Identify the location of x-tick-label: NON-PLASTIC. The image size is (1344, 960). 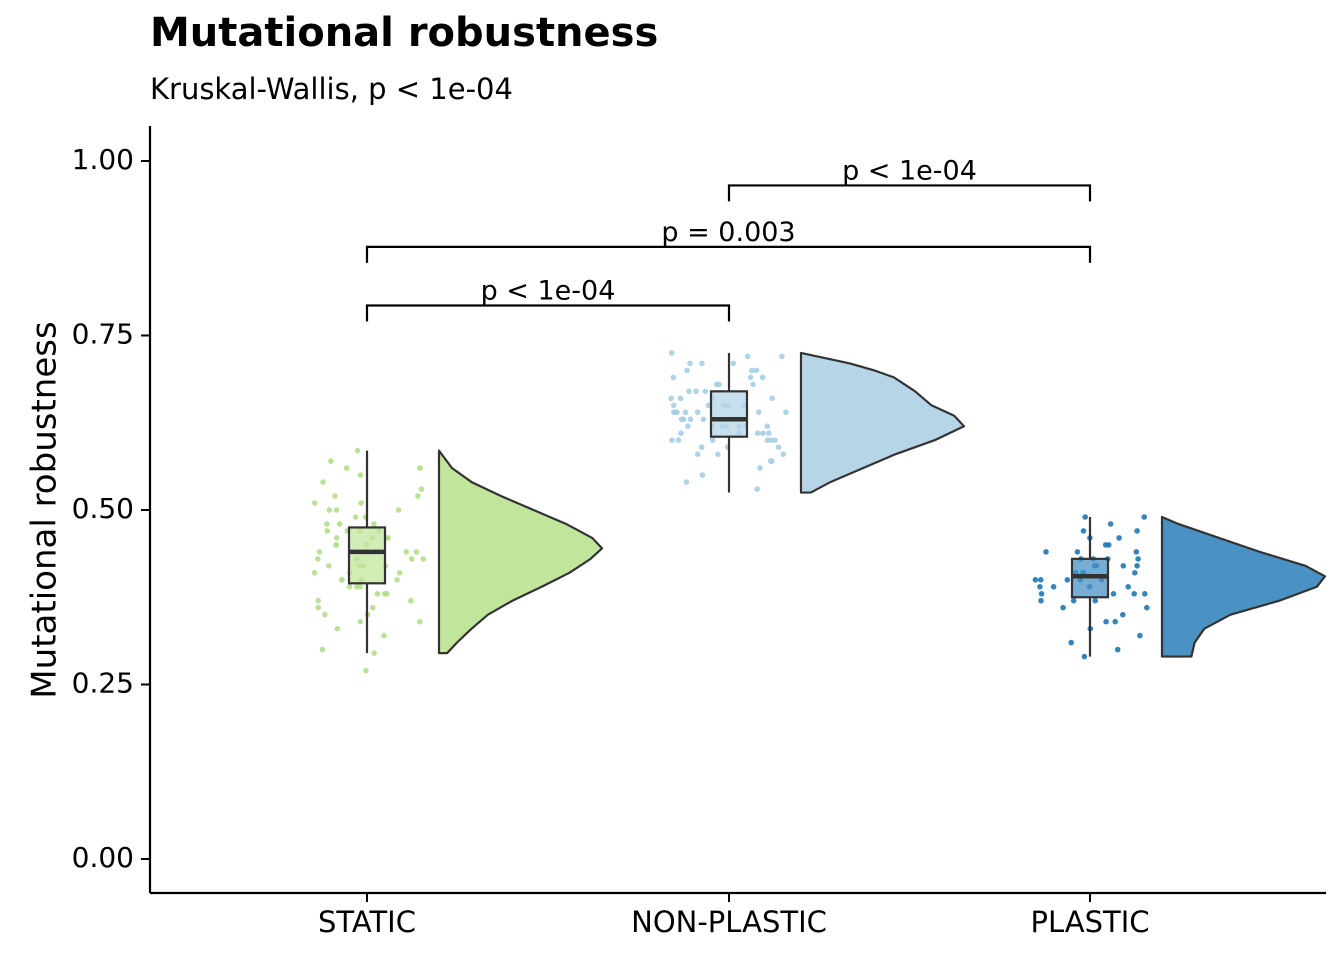
(729, 922).